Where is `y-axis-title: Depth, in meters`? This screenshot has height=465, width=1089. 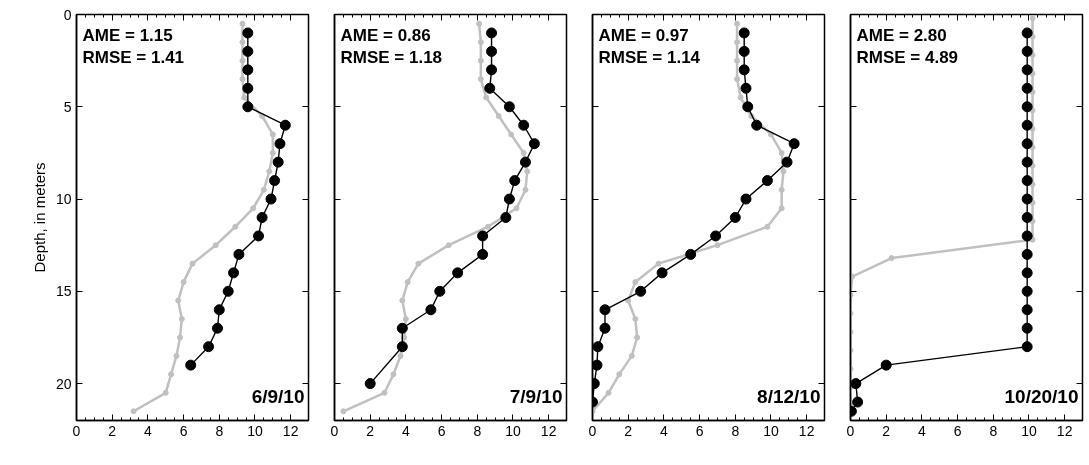 y-axis-title: Depth, in meters is located at coordinates (39, 217).